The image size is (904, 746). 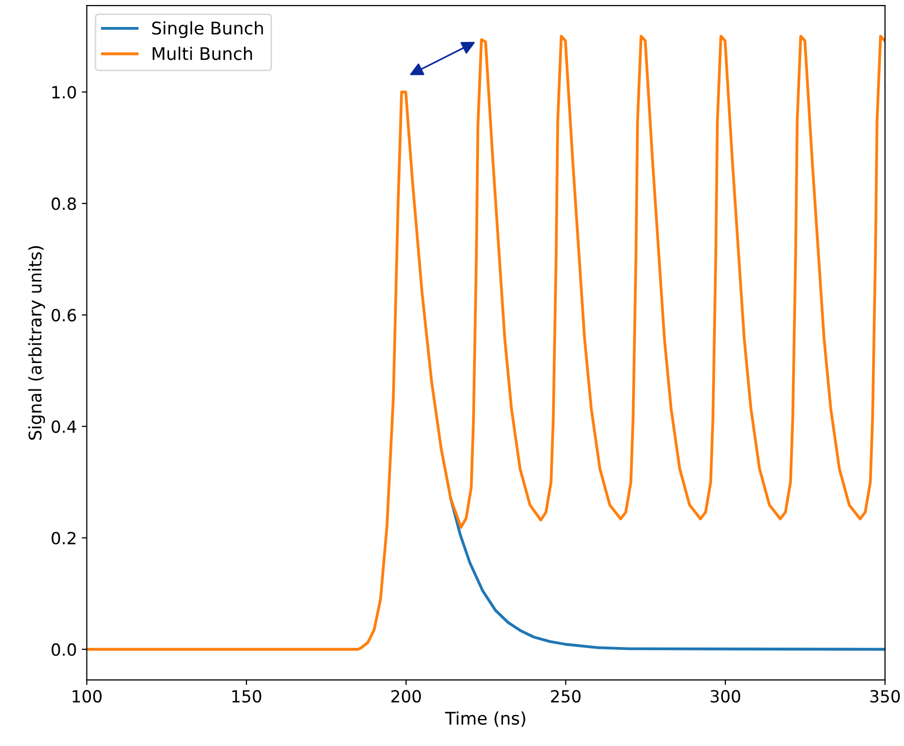 What do you see at coordinates (406, 696) in the screenshot?
I see `x-tick-label: 200` at bounding box center [406, 696].